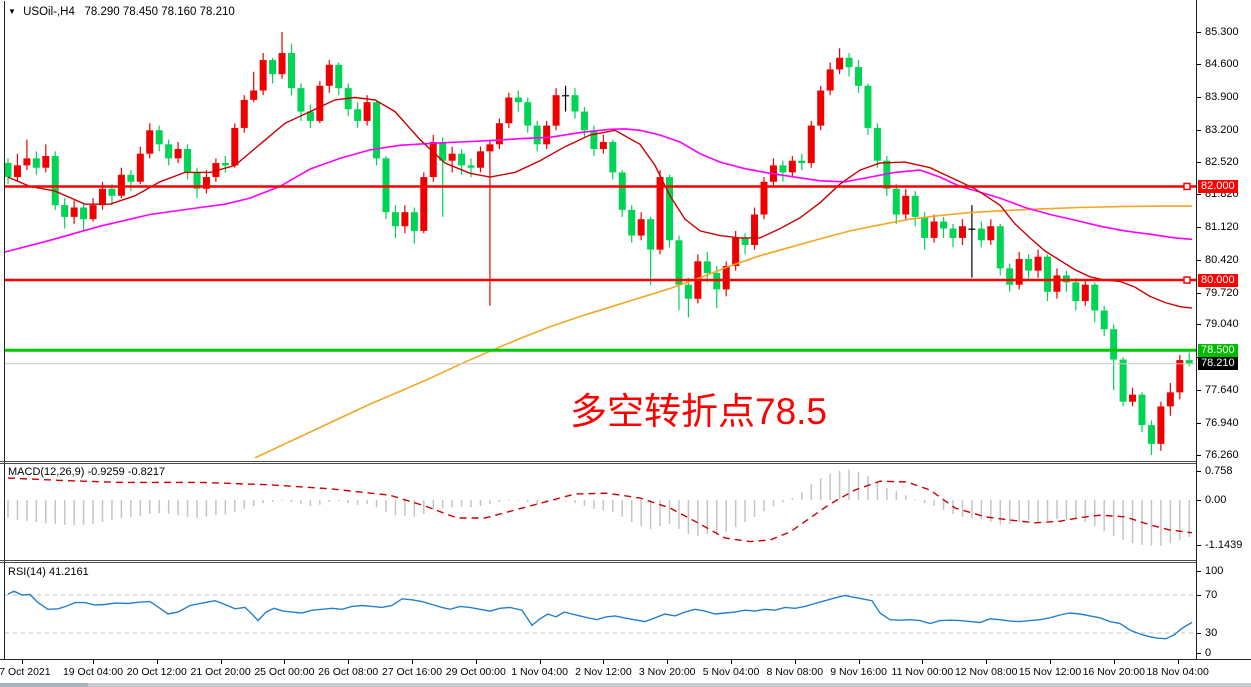 The height and width of the screenshot is (687, 1251). What do you see at coordinates (1222, 227) in the screenshot?
I see `price-tick-label: 81.120` at bounding box center [1222, 227].